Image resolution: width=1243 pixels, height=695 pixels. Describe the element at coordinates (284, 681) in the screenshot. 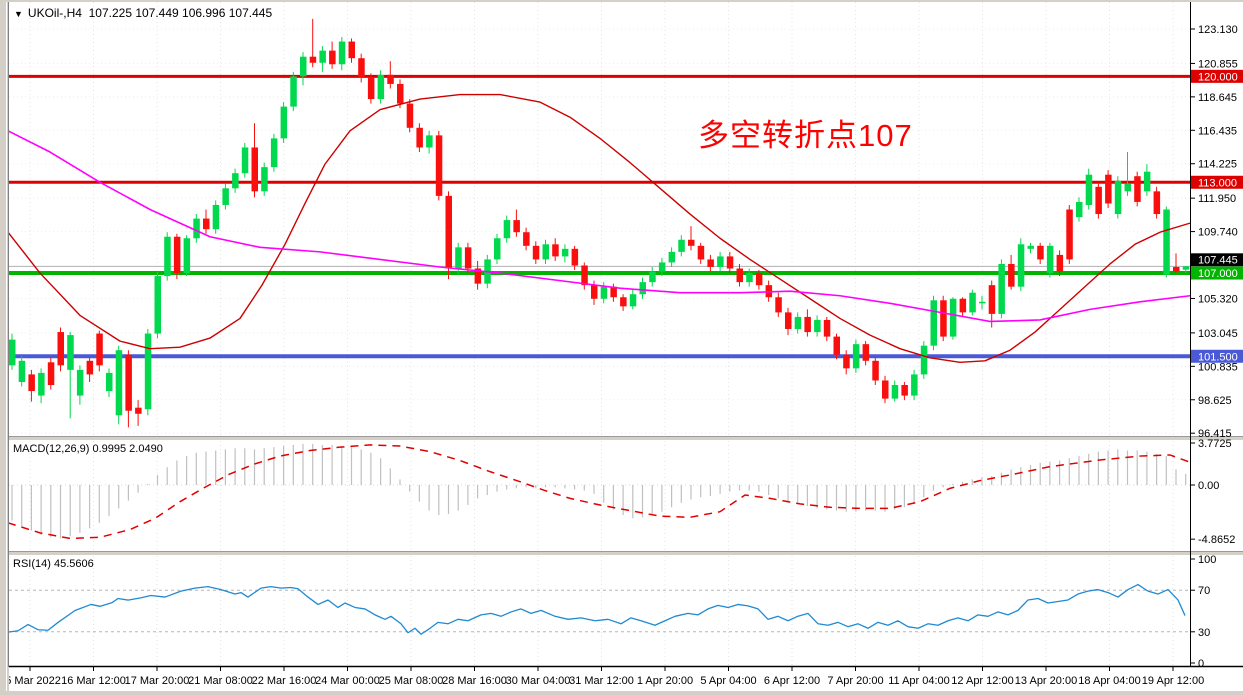

I see `time-tick-label: 22 Mar 16:00` at that location.